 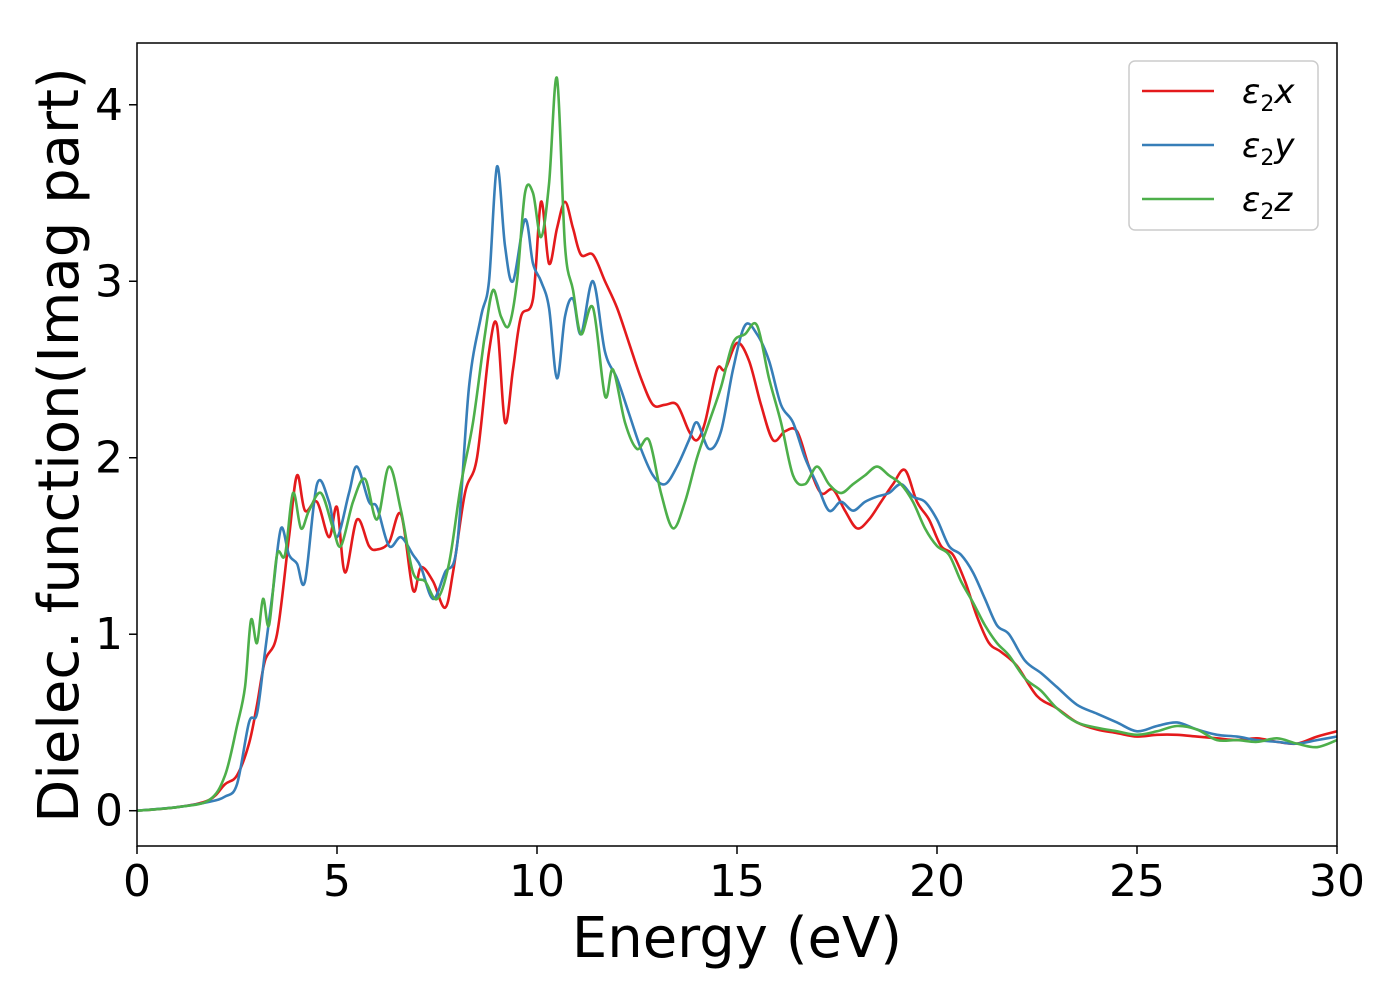 What do you see at coordinates (1218, 148) in the screenshot?
I see `legend-entries: ε2x ε2y ε2z` at bounding box center [1218, 148].